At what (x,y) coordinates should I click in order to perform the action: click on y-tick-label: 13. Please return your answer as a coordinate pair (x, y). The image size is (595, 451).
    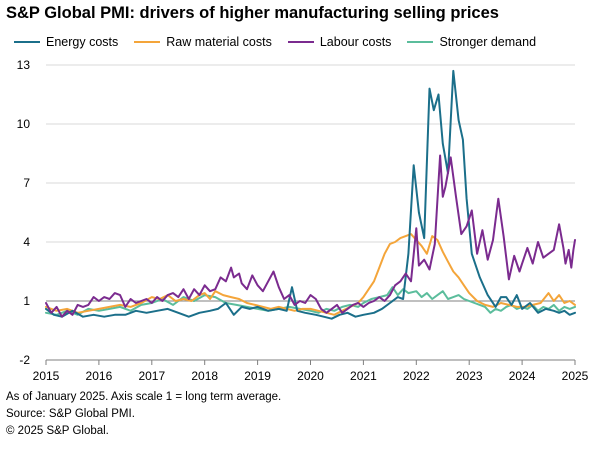
    Looking at the image, I should click on (24, 65).